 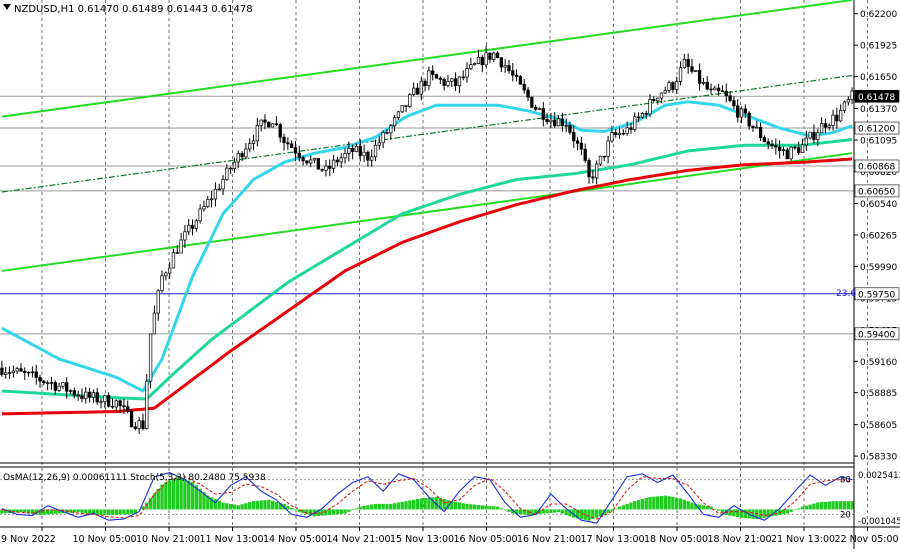 I want to click on time-tick-label: 10 Nov 21:00, so click(x=168, y=539).